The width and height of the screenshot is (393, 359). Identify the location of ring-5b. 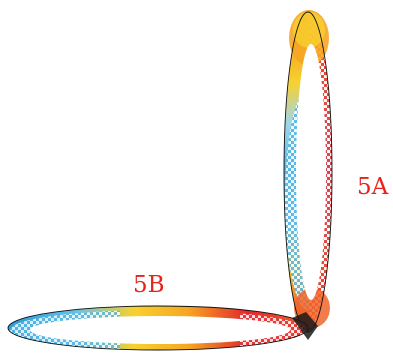
(158, 328).